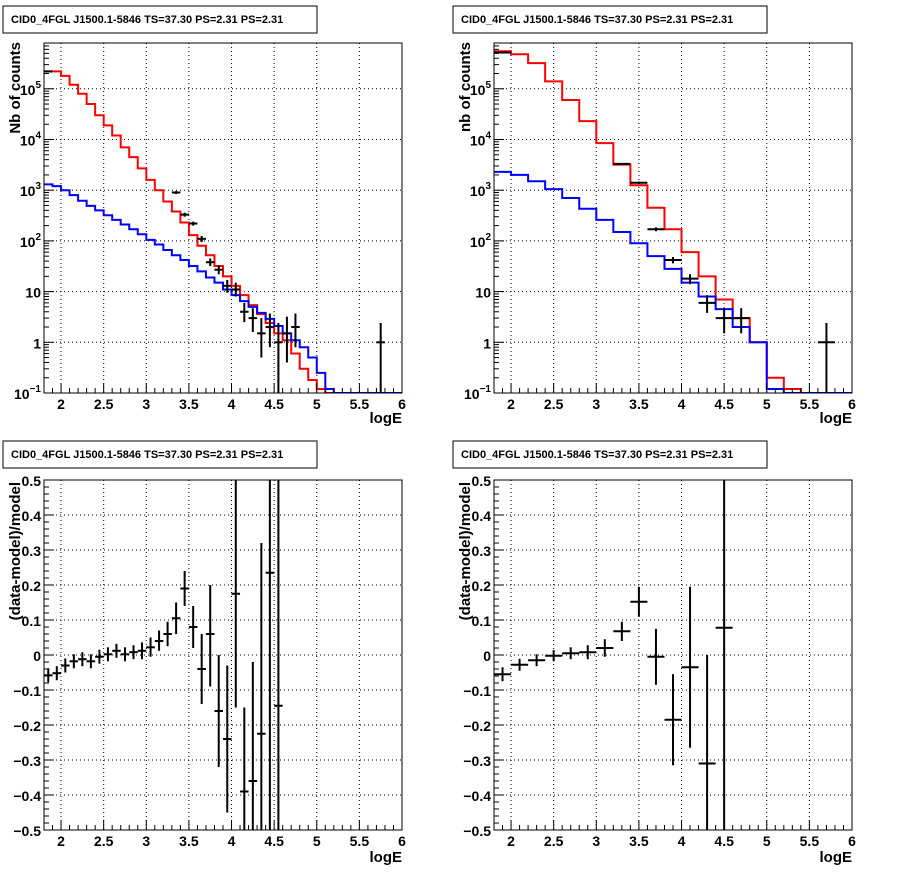  Describe the element at coordinates (477, 761) in the screenshot. I see `y-tick-label: −0.3` at that location.